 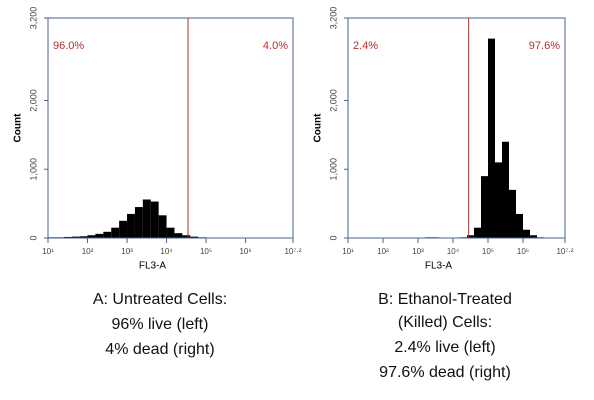 I want to click on caption-line: 4% dead (right), so click(x=159, y=349).